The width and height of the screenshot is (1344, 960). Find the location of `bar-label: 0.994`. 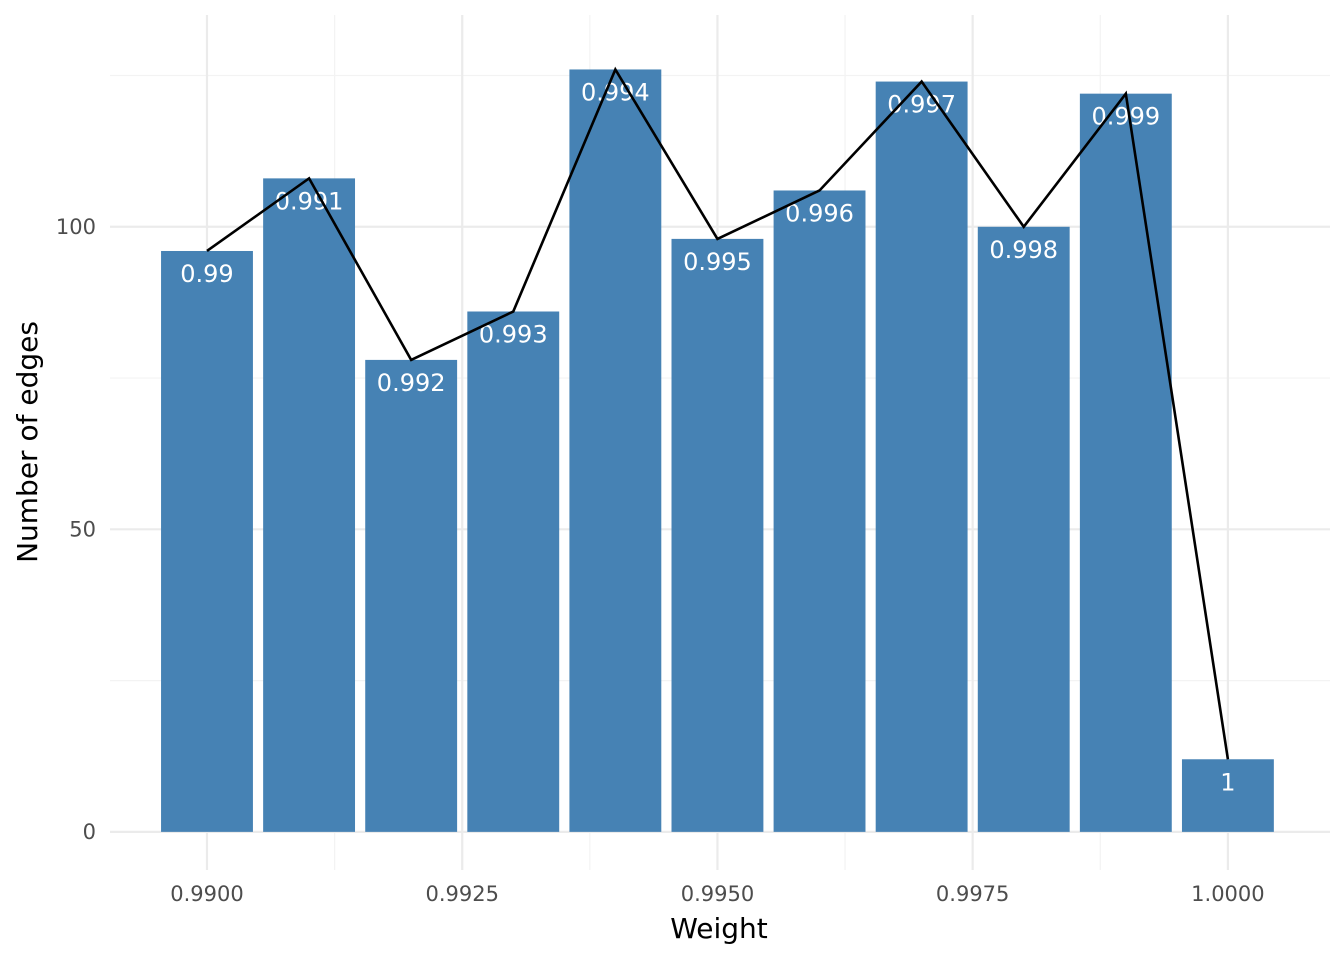

bar-label: 0.994 is located at coordinates (615, 92).